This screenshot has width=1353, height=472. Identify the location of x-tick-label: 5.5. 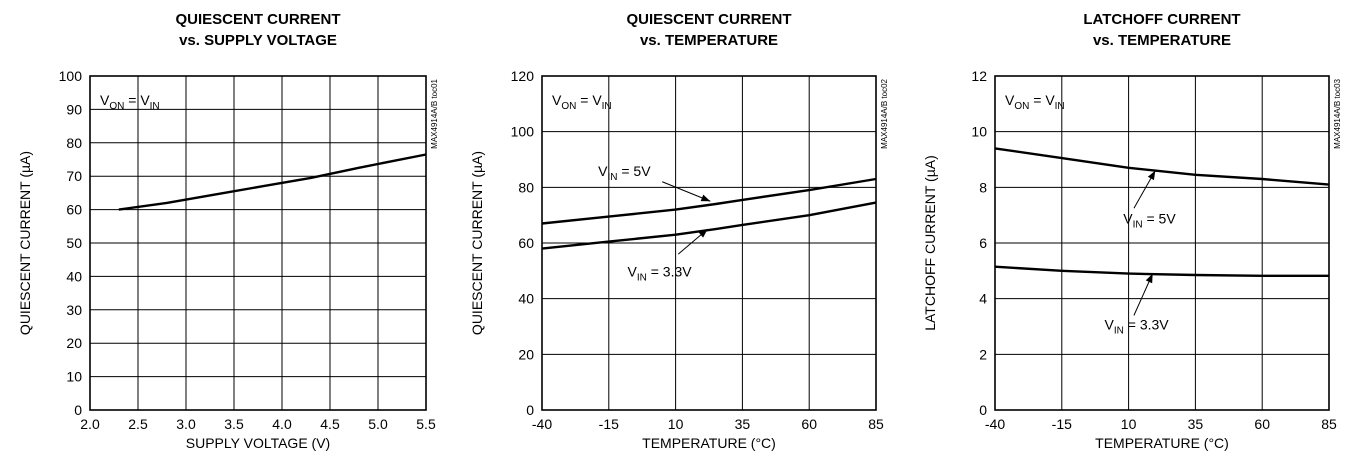
(426, 424).